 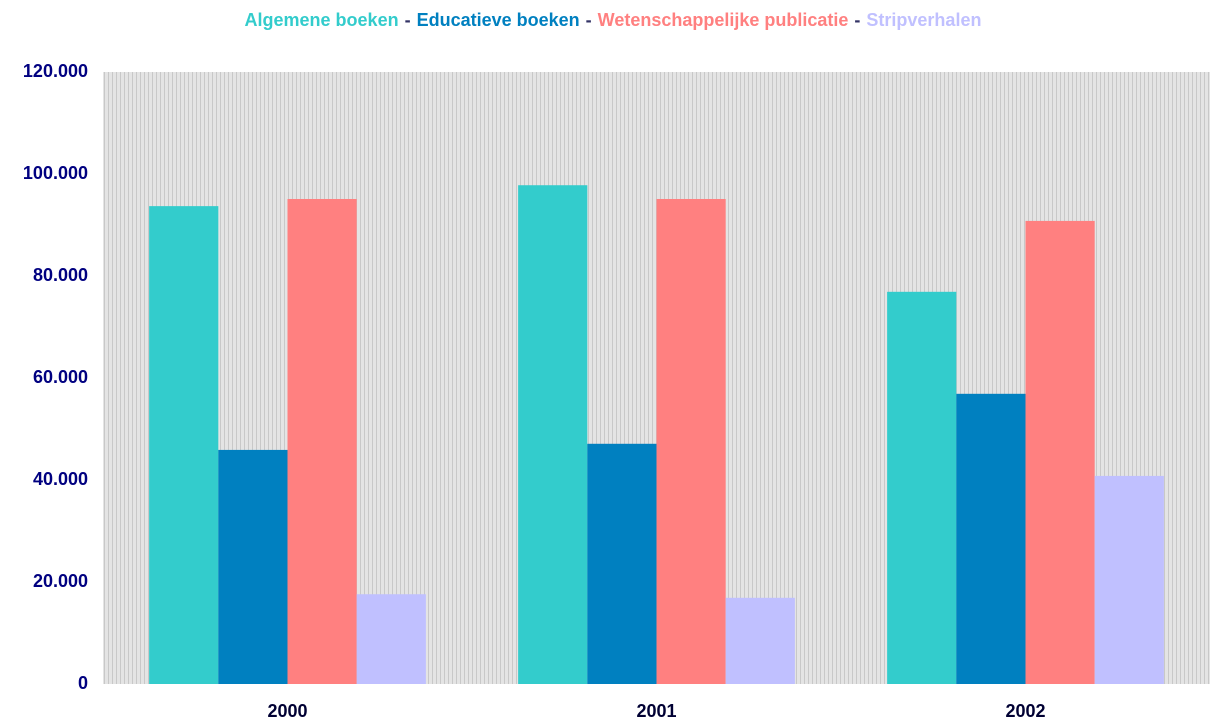 What do you see at coordinates (923, 20) in the screenshot?
I see `legend-entry: Stripverhalen` at bounding box center [923, 20].